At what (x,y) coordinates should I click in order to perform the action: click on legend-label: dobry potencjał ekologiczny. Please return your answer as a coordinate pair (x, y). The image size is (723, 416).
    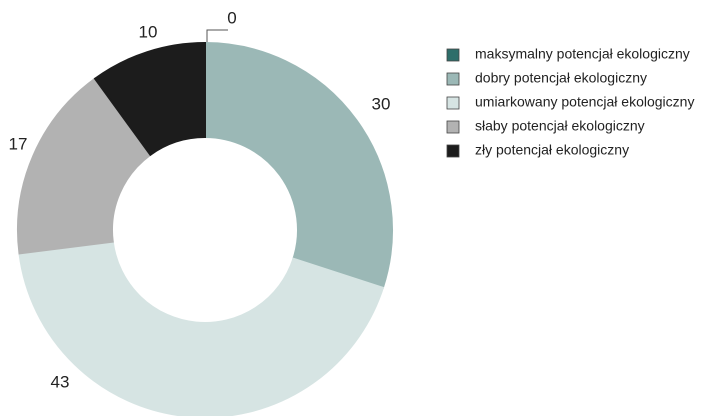
    Looking at the image, I should click on (561, 78).